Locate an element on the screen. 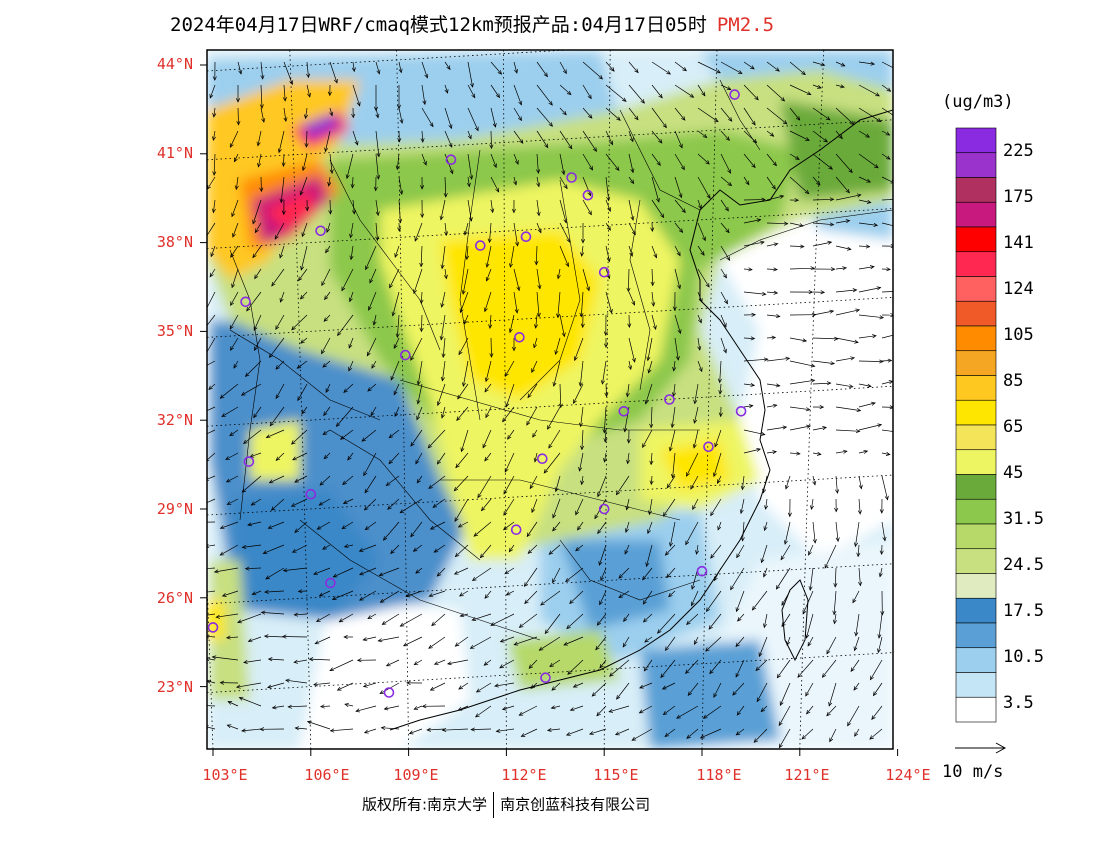 This screenshot has width=1100, height=850. copyright-owner: 版权所有:南京大学 is located at coordinates (425, 804).